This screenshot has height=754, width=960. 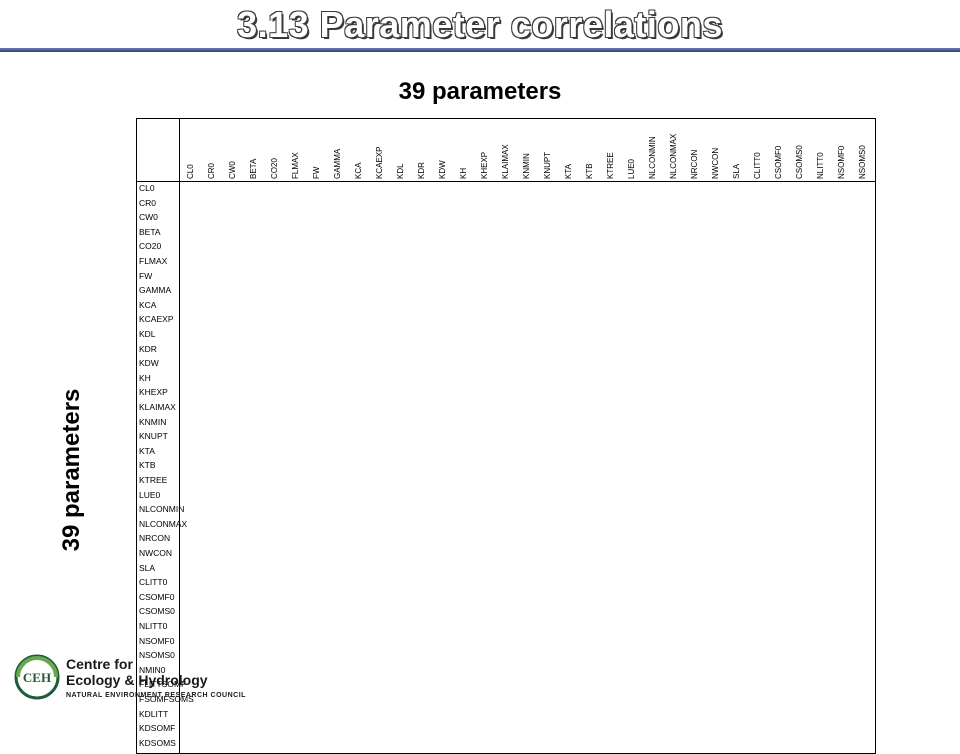 What do you see at coordinates (505, 161) in the screenshot?
I see `column-header: KLAIMAX` at bounding box center [505, 161].